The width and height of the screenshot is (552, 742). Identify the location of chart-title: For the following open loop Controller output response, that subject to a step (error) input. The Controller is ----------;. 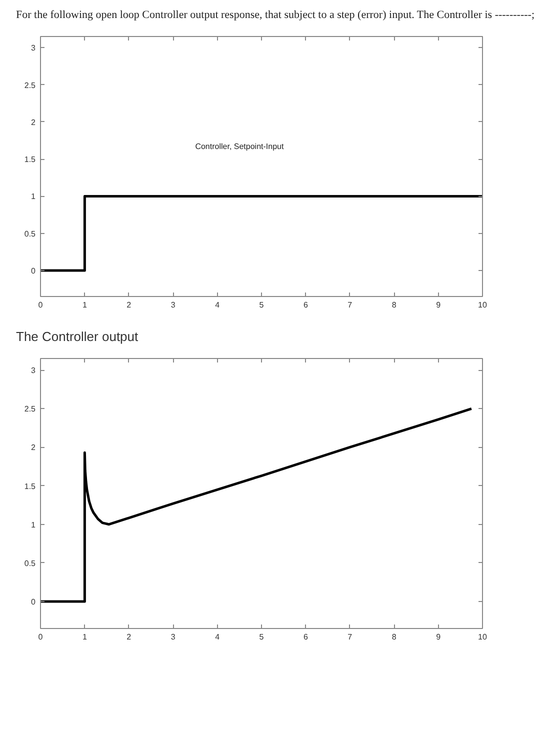
(275, 15).